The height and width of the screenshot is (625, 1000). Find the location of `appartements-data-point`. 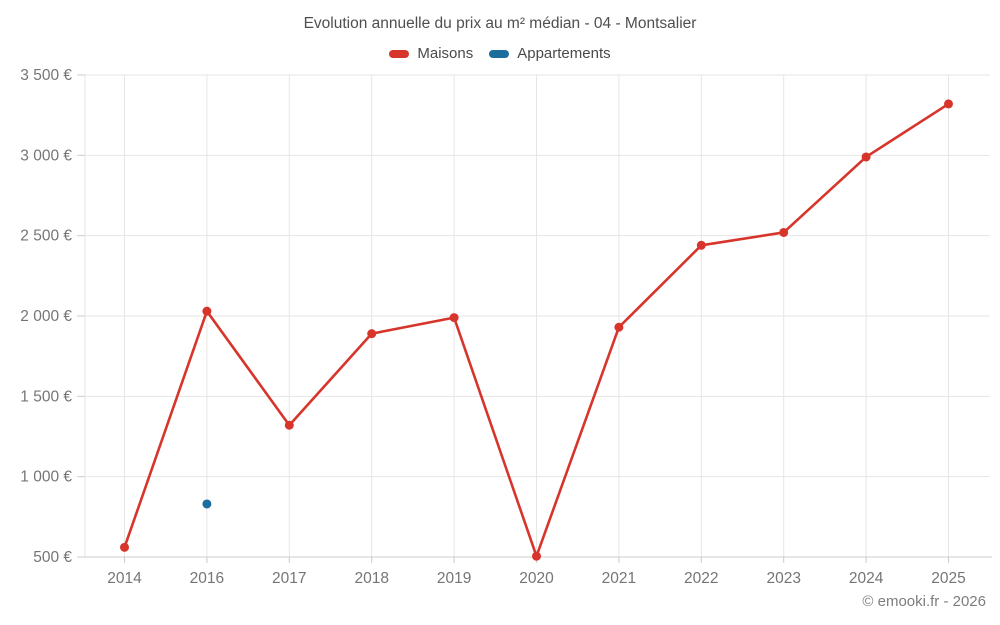

appartements-data-point is located at coordinates (207, 504).